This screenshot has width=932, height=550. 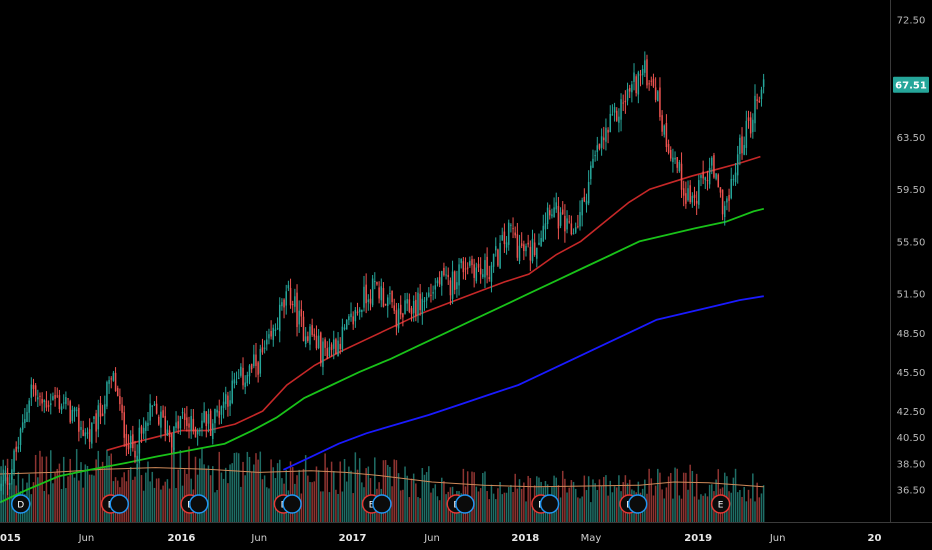 I want to click on earnings-marker: E, so click(x=720, y=504).